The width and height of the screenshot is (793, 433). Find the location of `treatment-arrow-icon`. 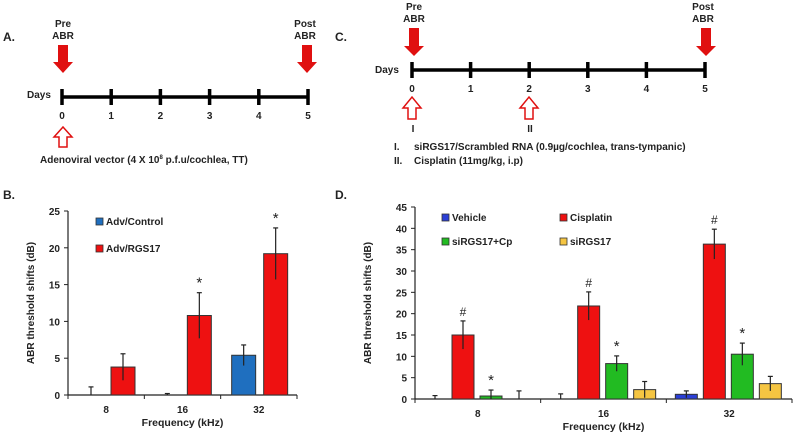

treatment-arrow-icon is located at coordinates (63, 136).